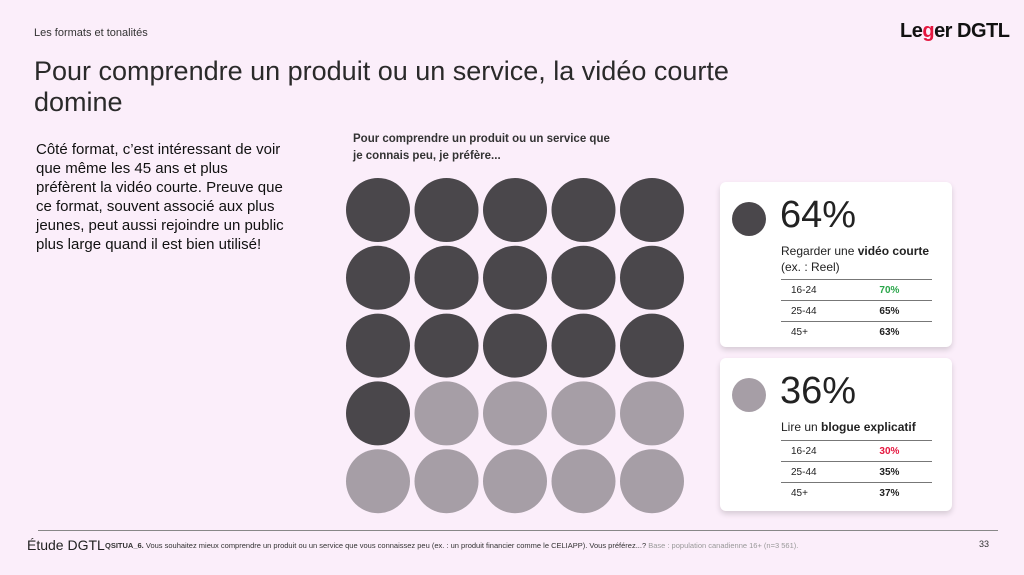  What do you see at coordinates (955, 31) in the screenshot?
I see `leger-dgtl-logo: Leger DGTL` at bounding box center [955, 31].